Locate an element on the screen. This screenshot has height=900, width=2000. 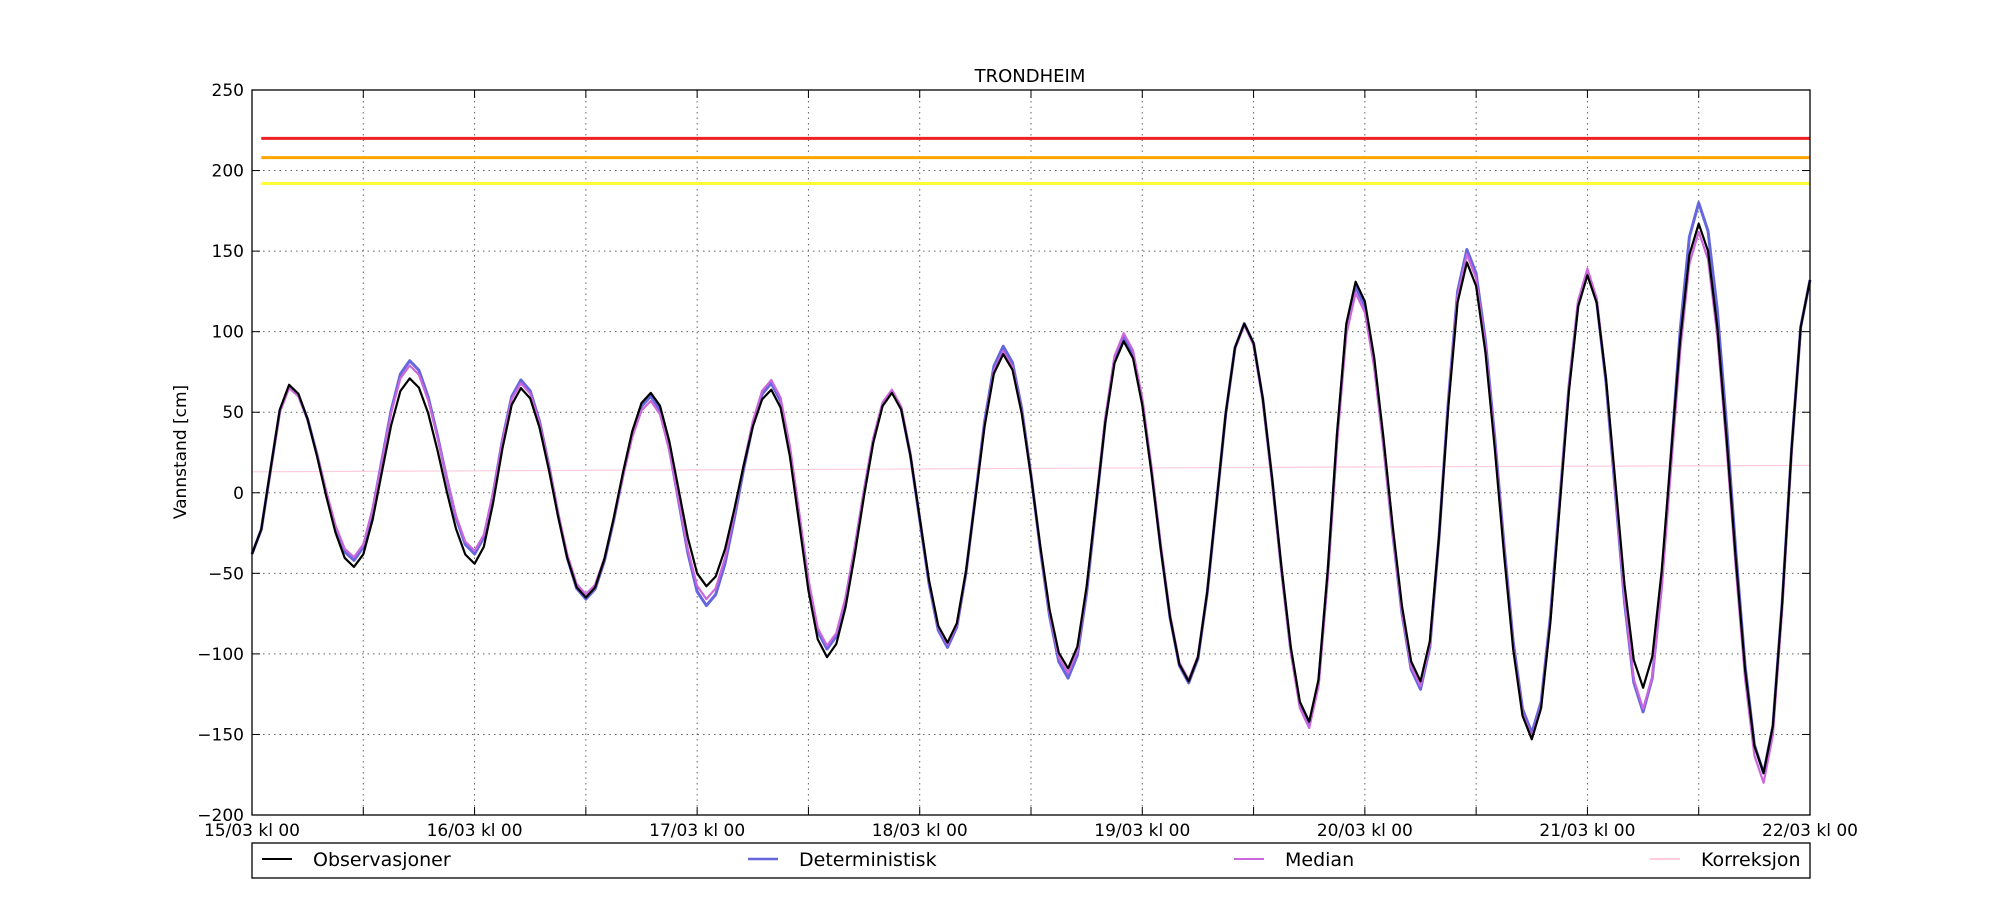
legend-frame is located at coordinates (1031, 860).